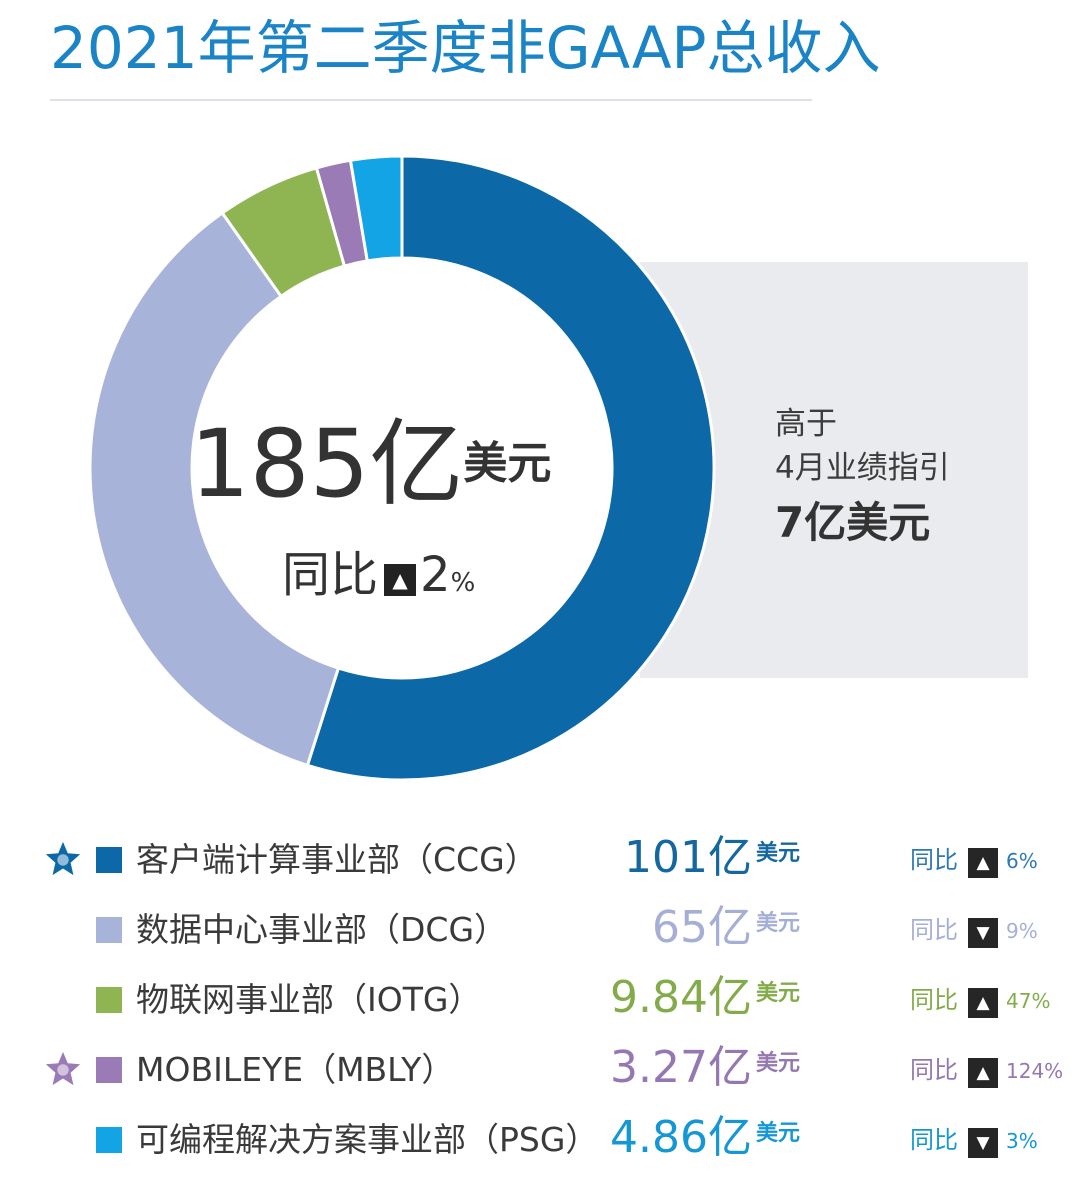 The height and width of the screenshot is (1181, 1080). I want to click on total-yoy-percent: %, so click(463, 583).